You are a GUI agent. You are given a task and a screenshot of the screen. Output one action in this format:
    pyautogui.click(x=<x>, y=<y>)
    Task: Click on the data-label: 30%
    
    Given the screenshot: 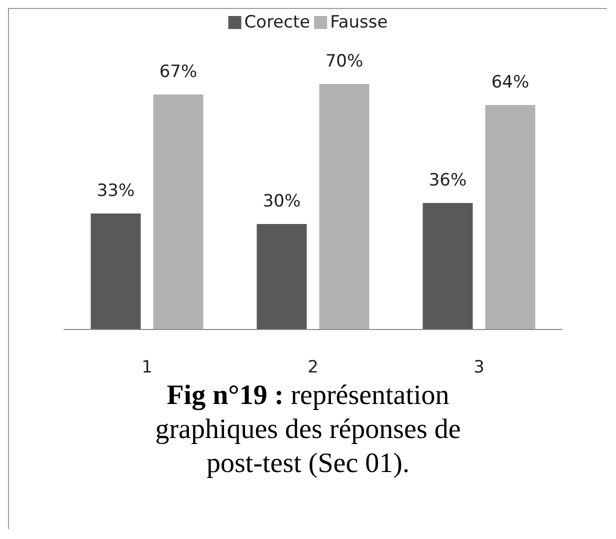 What is the action you would take?
    pyautogui.click(x=281, y=202)
    